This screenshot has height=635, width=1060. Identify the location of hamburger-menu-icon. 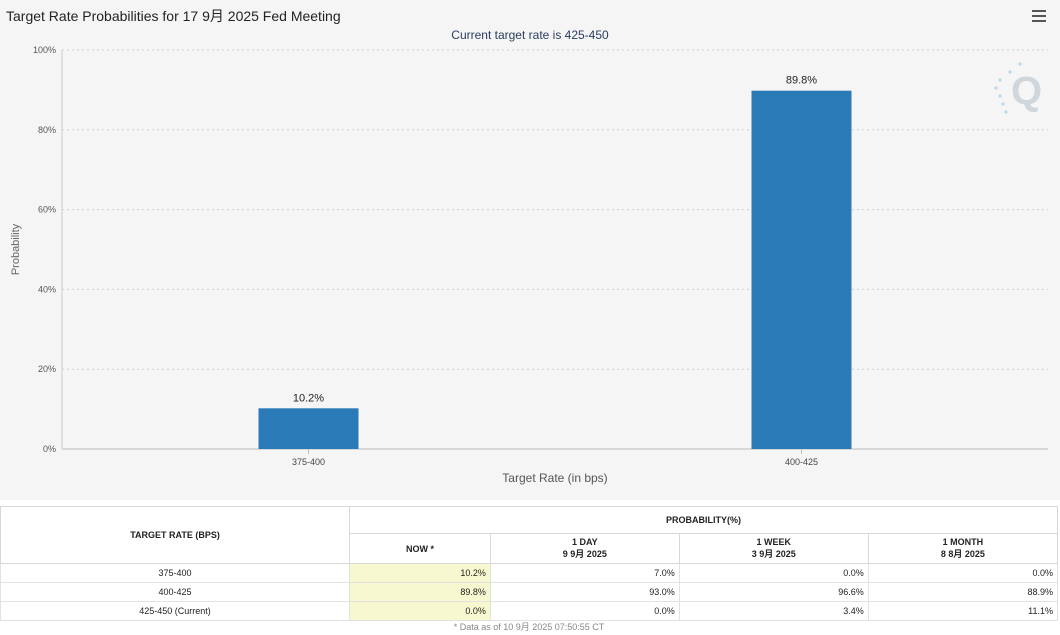
(1039, 16).